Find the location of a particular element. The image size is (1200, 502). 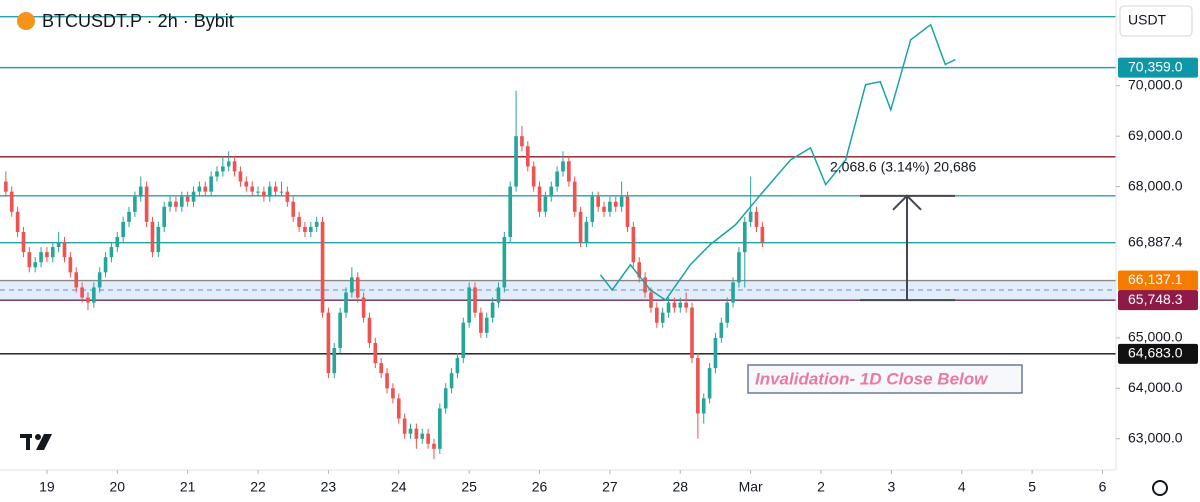

x-tick-label: 3 is located at coordinates (891, 487).